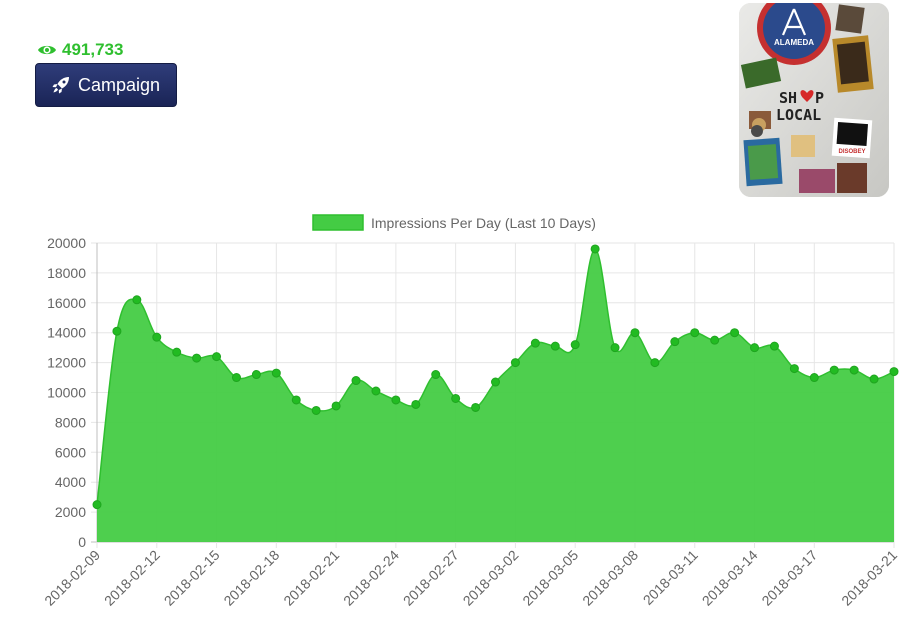  I want to click on x-tick-label: 2018-03-11, so click(670, 577).